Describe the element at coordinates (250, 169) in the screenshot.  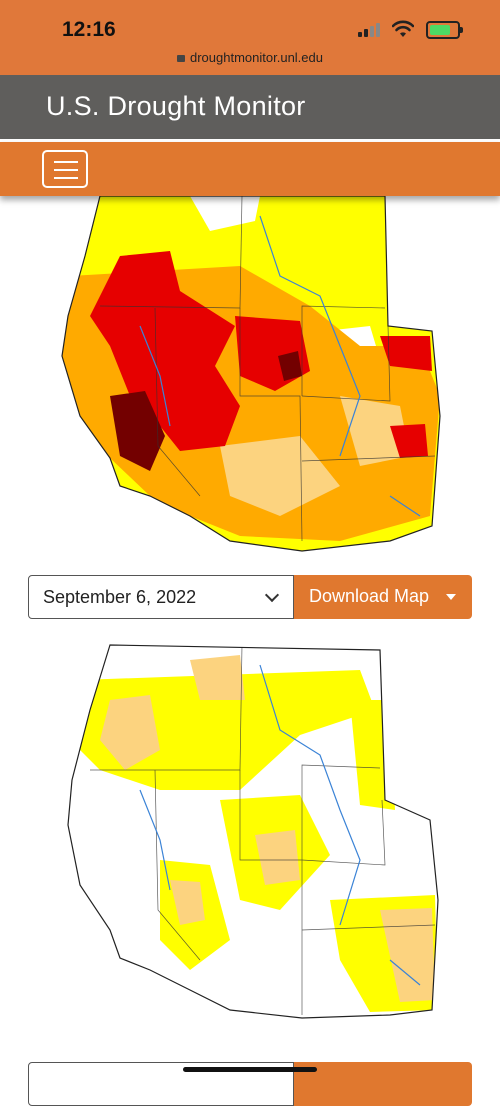
I see `nav-bar` at that location.